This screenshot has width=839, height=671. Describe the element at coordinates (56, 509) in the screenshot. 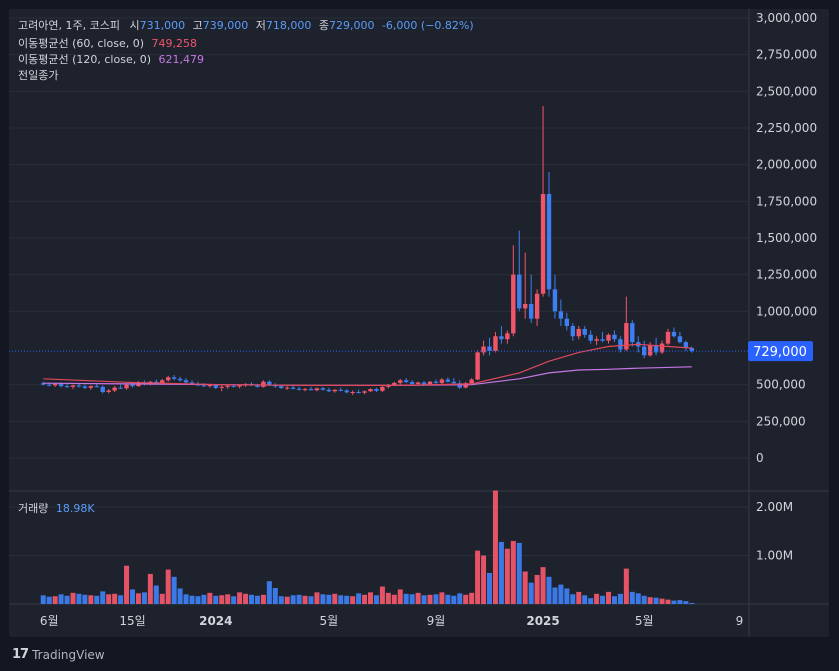

I see `volume-legend: 거래량 18.98K` at that location.